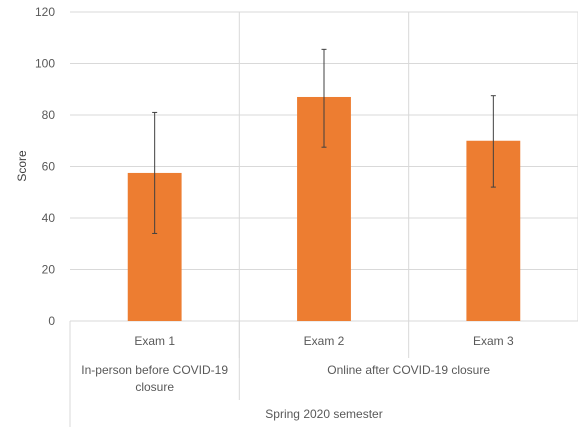 This screenshot has width=578, height=427. I want to click on category-label: Exam 1, so click(154, 341).